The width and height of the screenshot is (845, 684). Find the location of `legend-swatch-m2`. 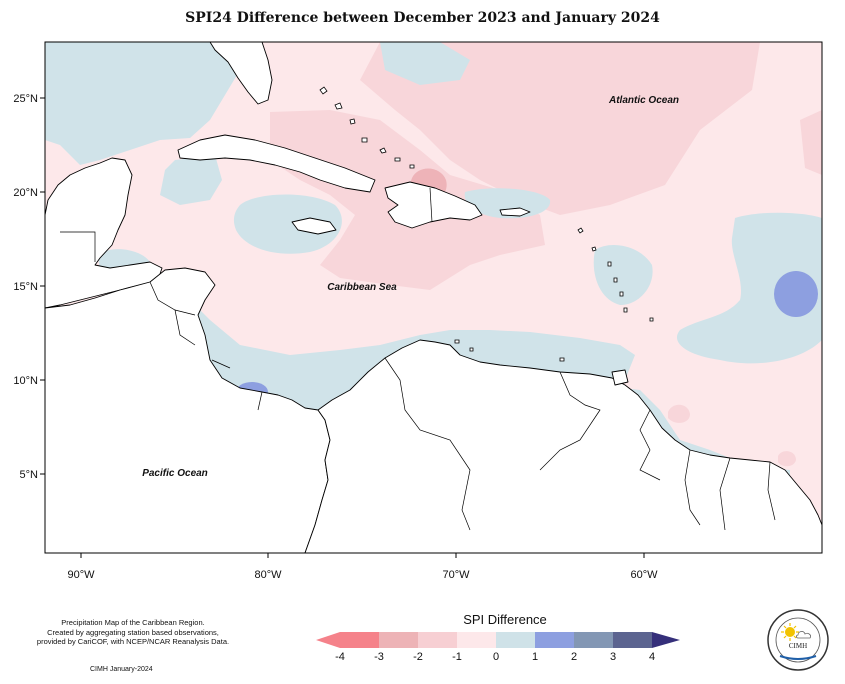

legend-swatch-m2 is located at coordinates (437, 640).